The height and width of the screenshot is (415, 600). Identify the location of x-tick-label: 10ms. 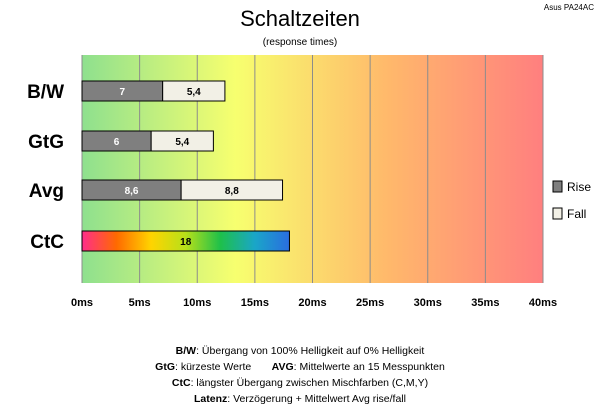
(197, 303).